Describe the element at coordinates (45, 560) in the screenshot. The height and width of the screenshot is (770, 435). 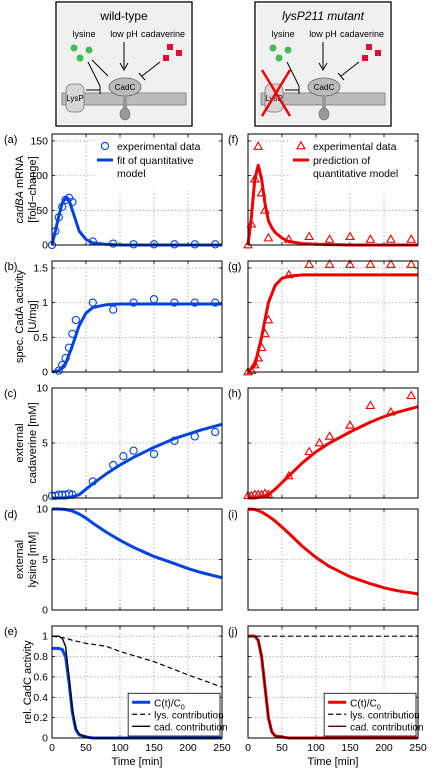
I see `y-tick-label: 5` at that location.